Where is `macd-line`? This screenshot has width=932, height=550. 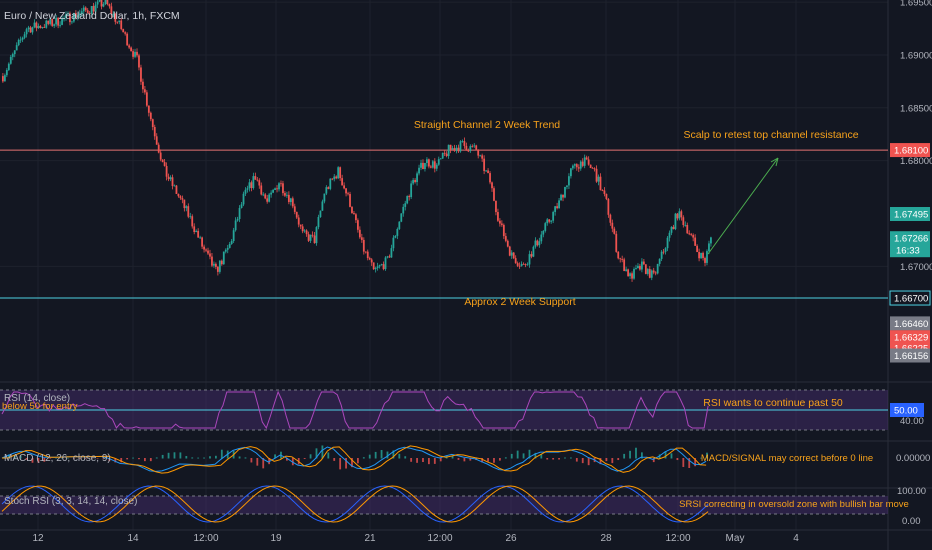 macd-line is located at coordinates (354, 459).